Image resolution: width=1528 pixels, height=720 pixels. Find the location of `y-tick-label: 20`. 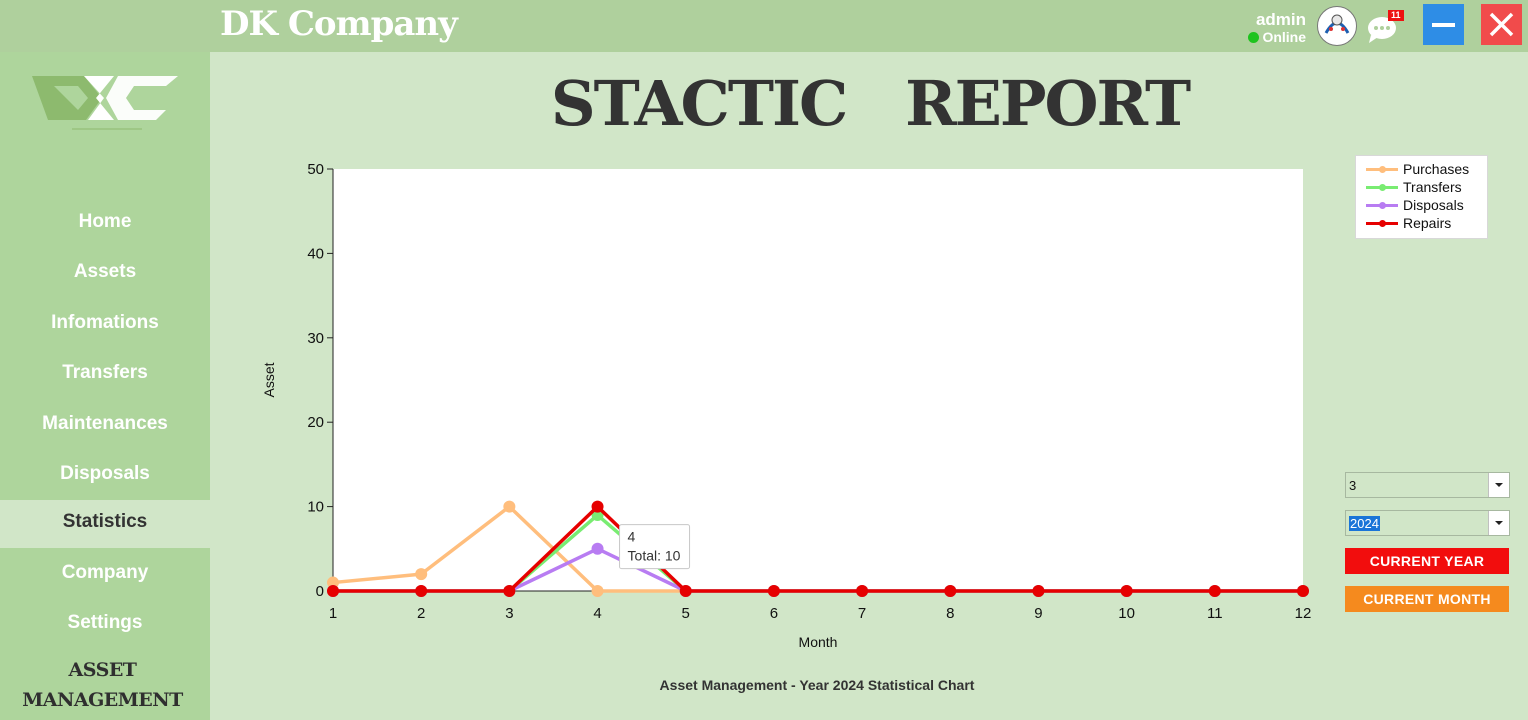

y-tick-label: 20 is located at coordinates (315, 422).